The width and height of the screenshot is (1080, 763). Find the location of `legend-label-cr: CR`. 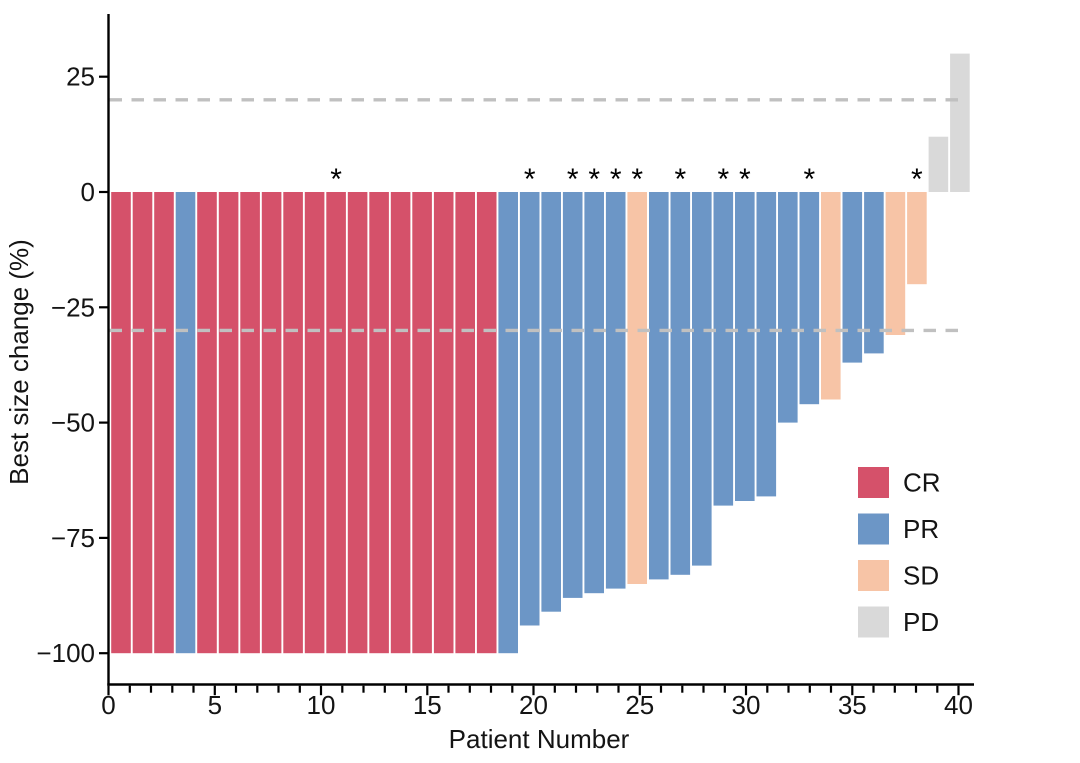

legend-label-cr: CR is located at coordinates (922, 483).